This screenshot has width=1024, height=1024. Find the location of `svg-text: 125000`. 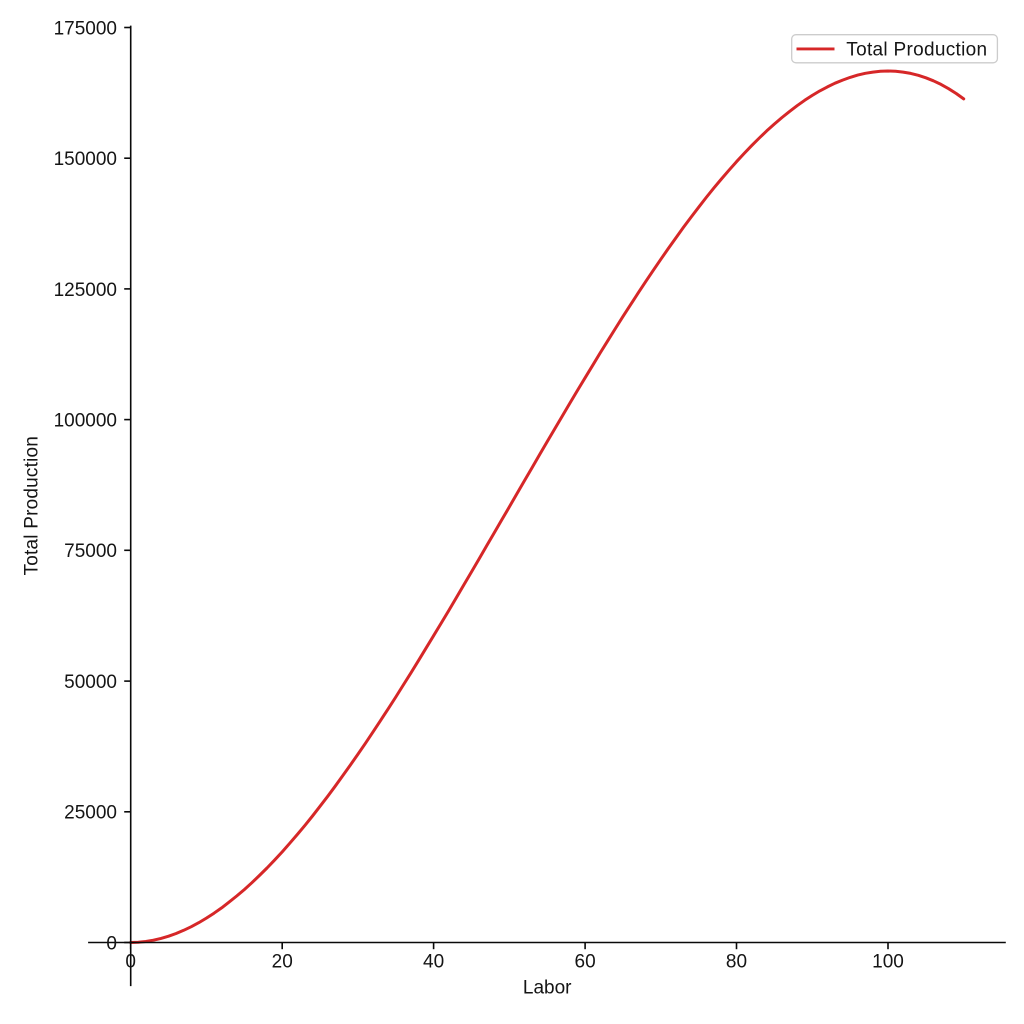

svg-text: 125000 is located at coordinates (85, 290).